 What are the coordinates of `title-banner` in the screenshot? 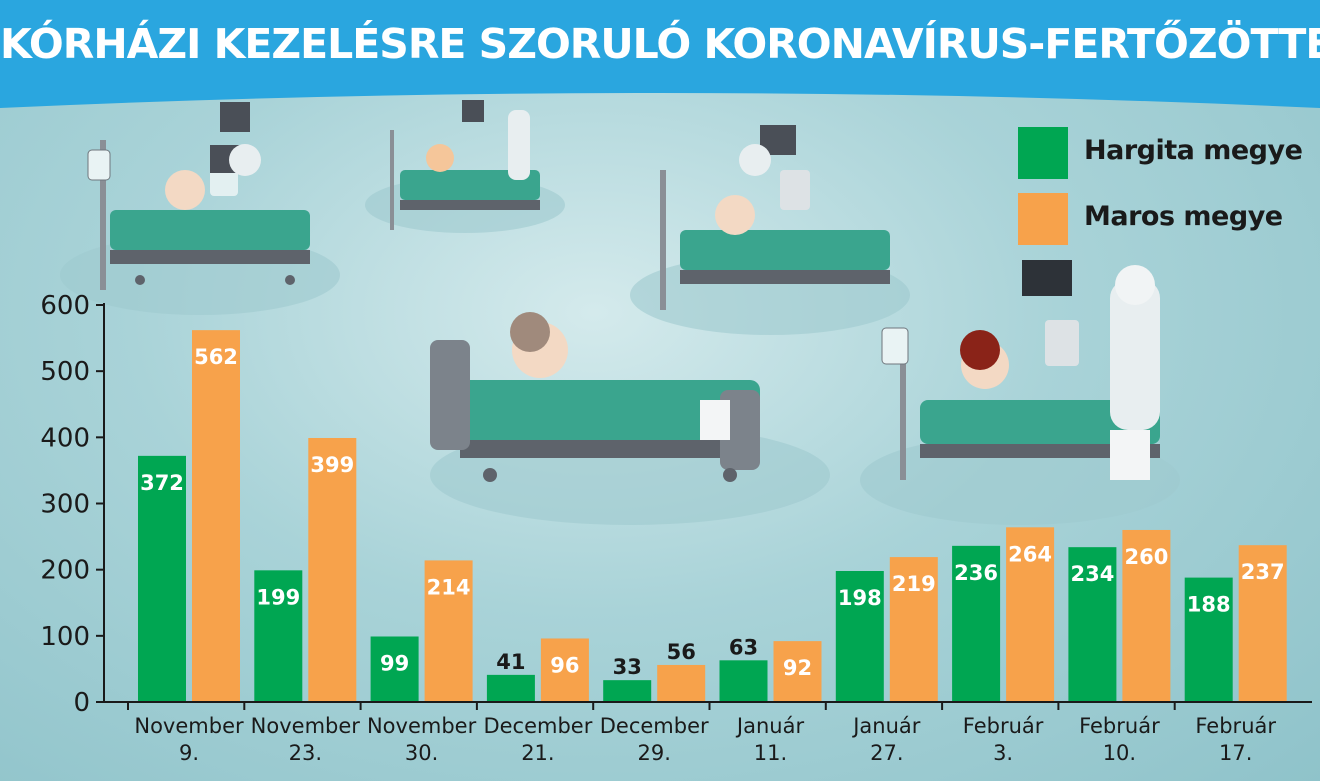 It's located at (660, 54).